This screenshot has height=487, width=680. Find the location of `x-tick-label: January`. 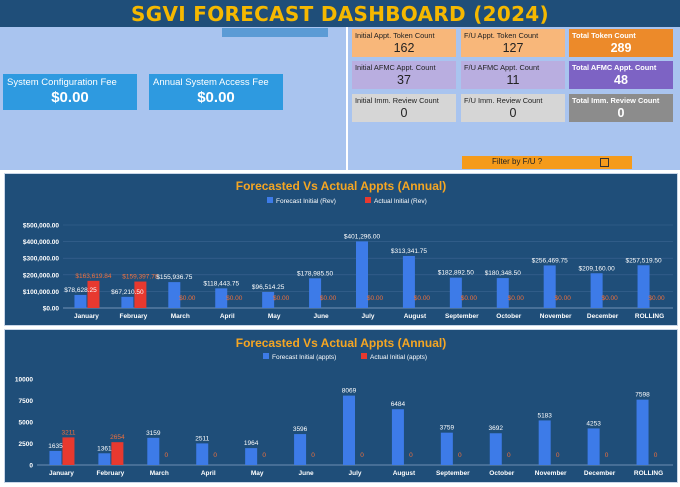

x-tick-label: January is located at coordinates (86, 316).